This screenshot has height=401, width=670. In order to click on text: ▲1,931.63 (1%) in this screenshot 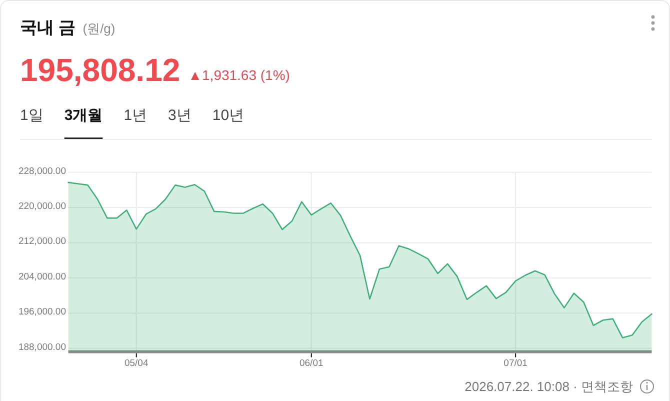, I will do `click(239, 75)`.